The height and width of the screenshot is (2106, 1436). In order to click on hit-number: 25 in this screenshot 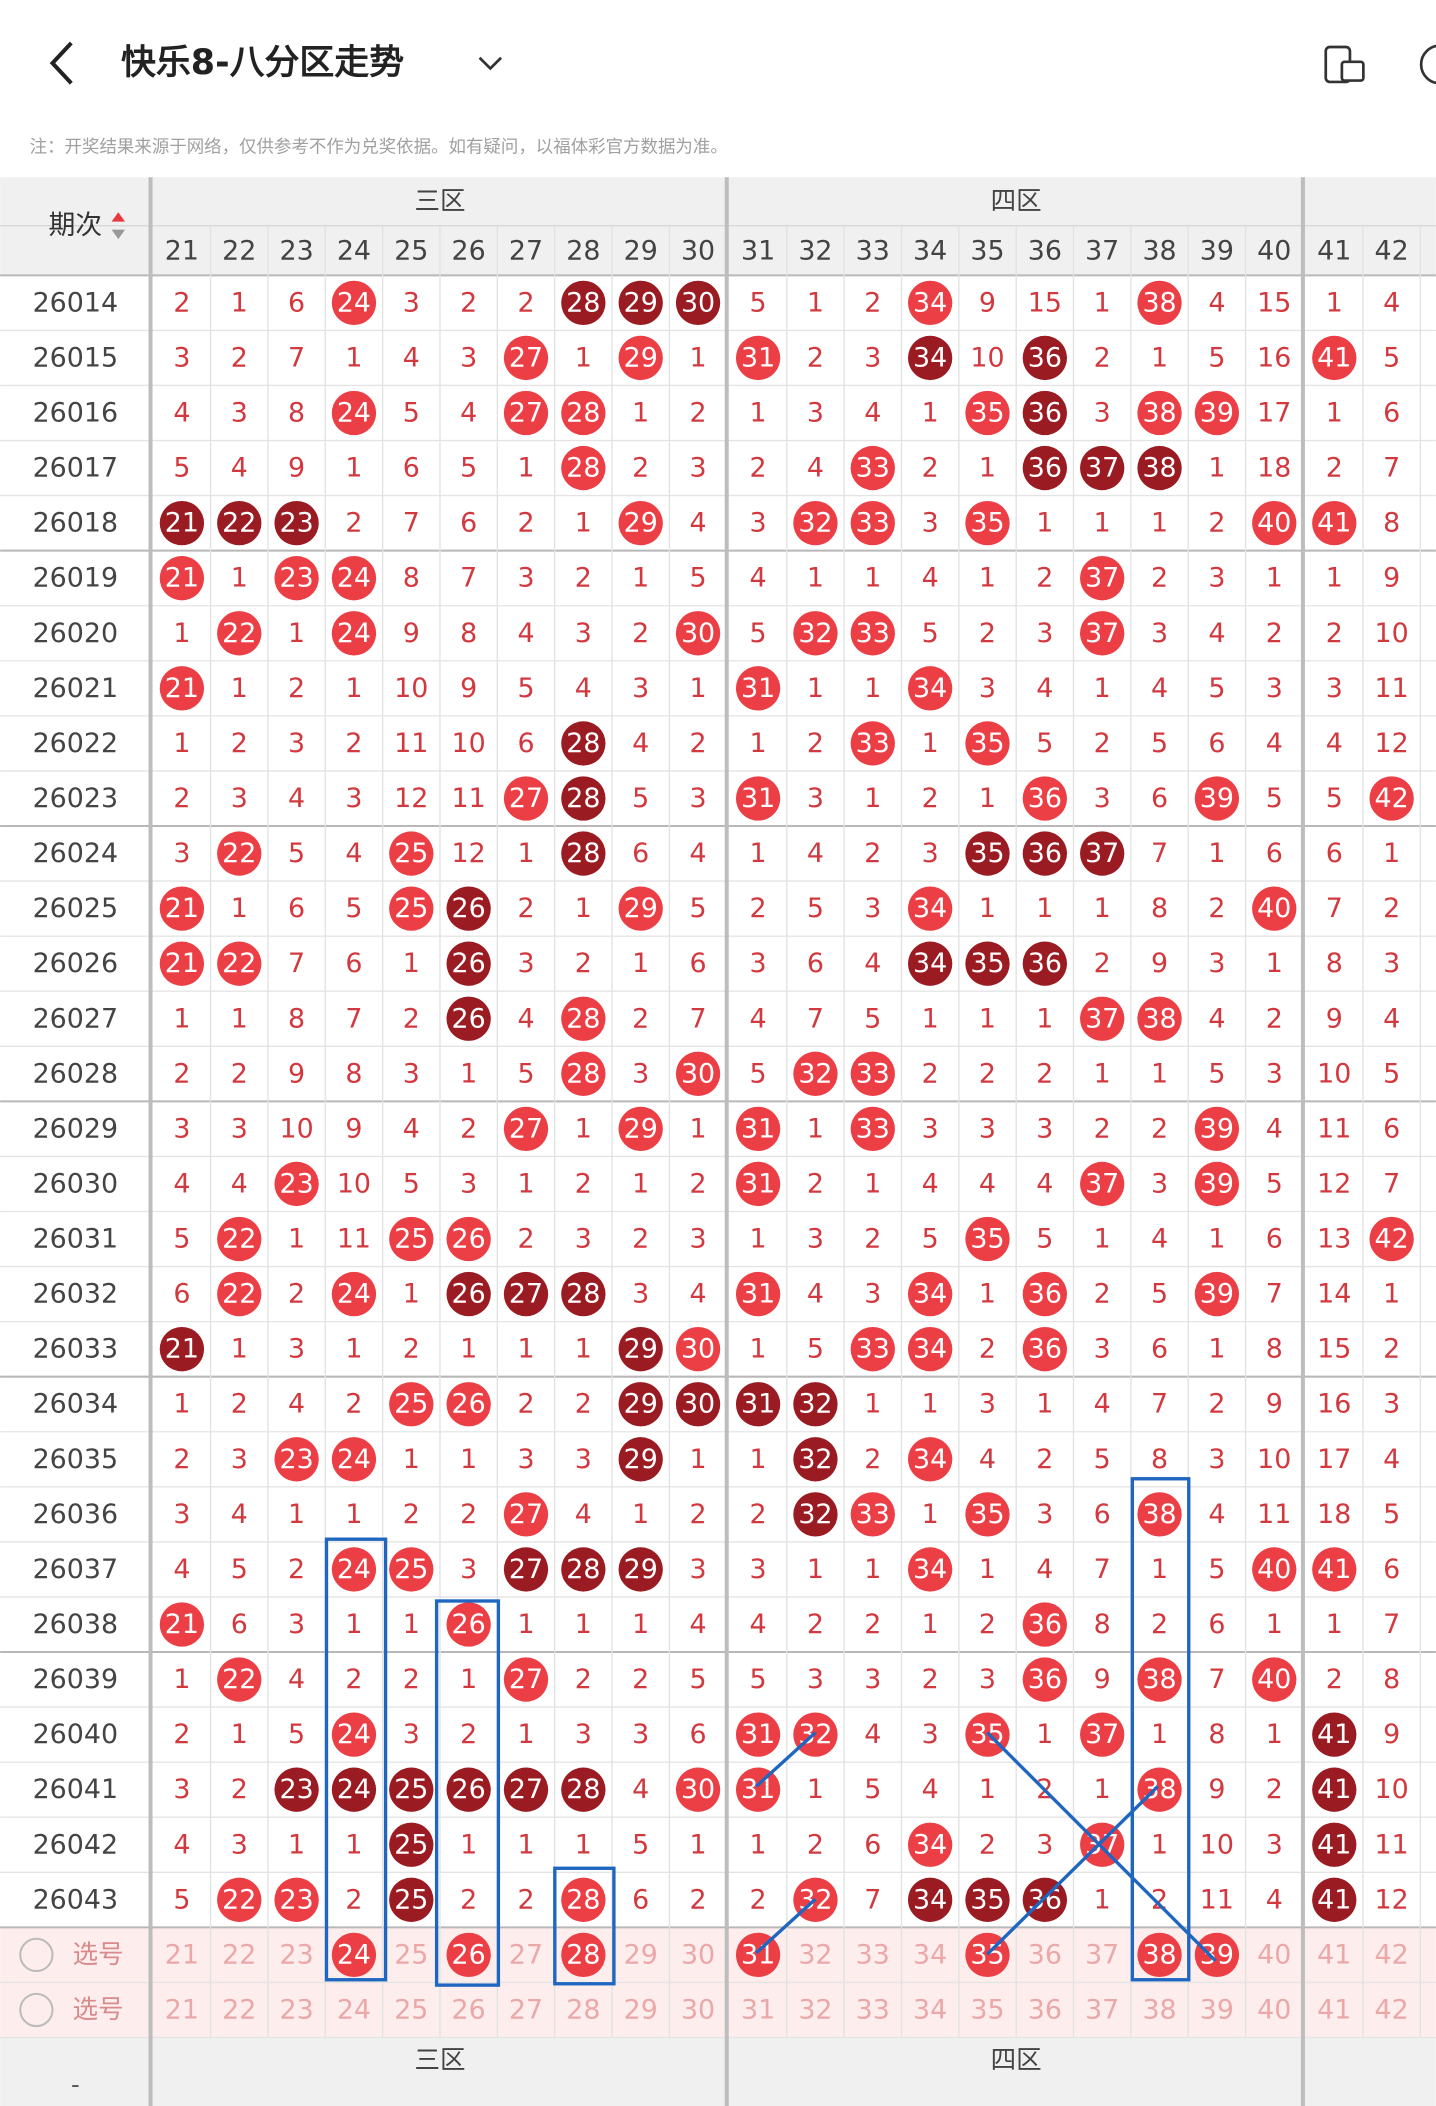, I will do `click(411, 1569)`.